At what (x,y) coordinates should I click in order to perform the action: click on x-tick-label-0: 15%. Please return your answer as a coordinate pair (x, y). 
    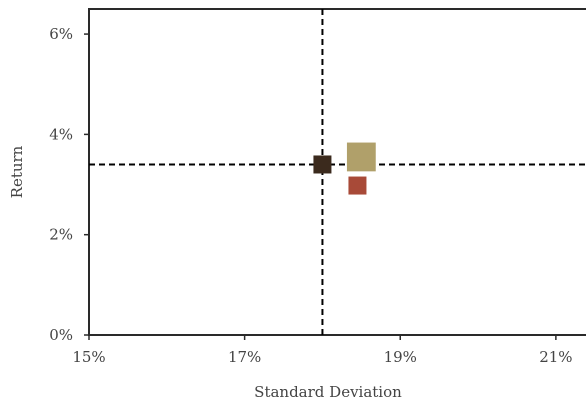
    Looking at the image, I should click on (88, 357).